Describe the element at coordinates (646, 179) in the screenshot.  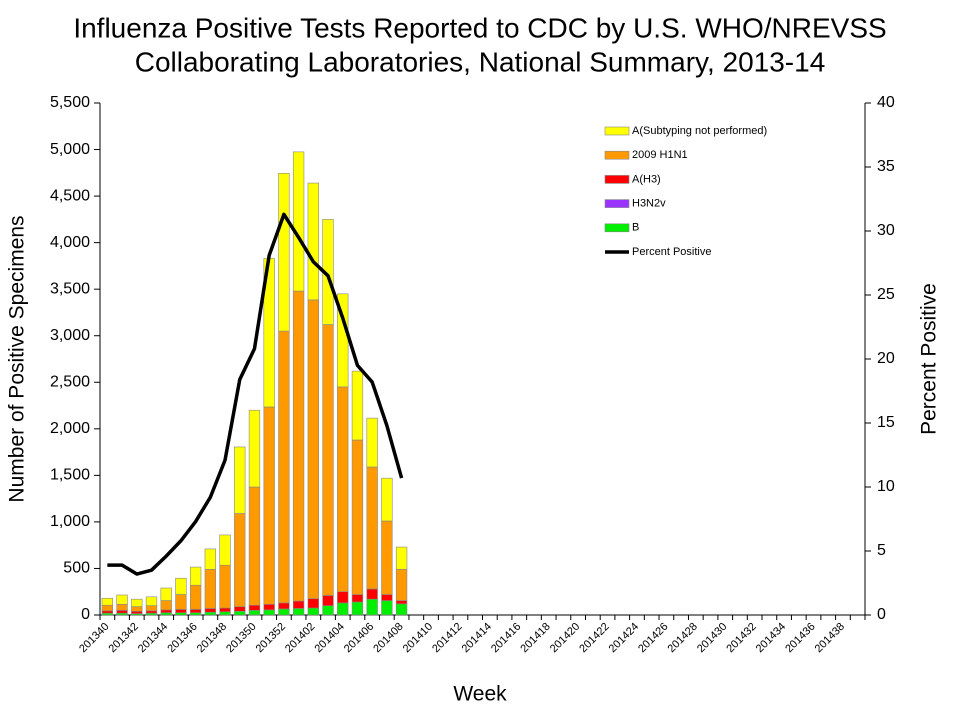
I see `legend-label: A(H3)` at that location.